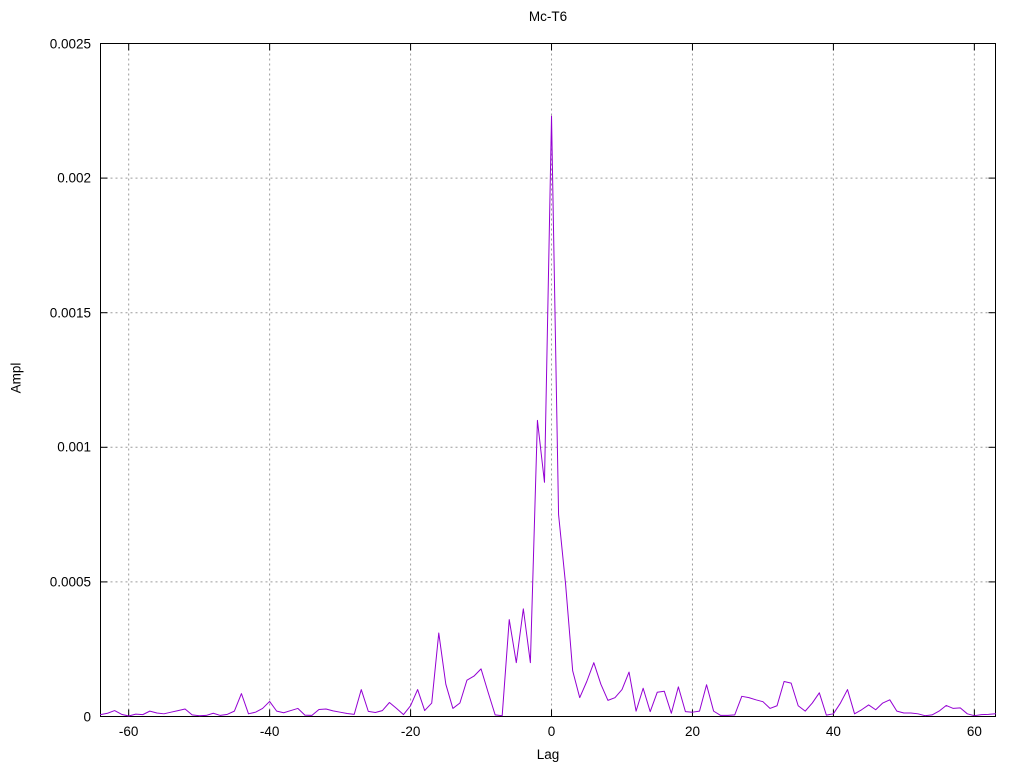  I want to click on x-tick-label: -40, so click(269, 731).